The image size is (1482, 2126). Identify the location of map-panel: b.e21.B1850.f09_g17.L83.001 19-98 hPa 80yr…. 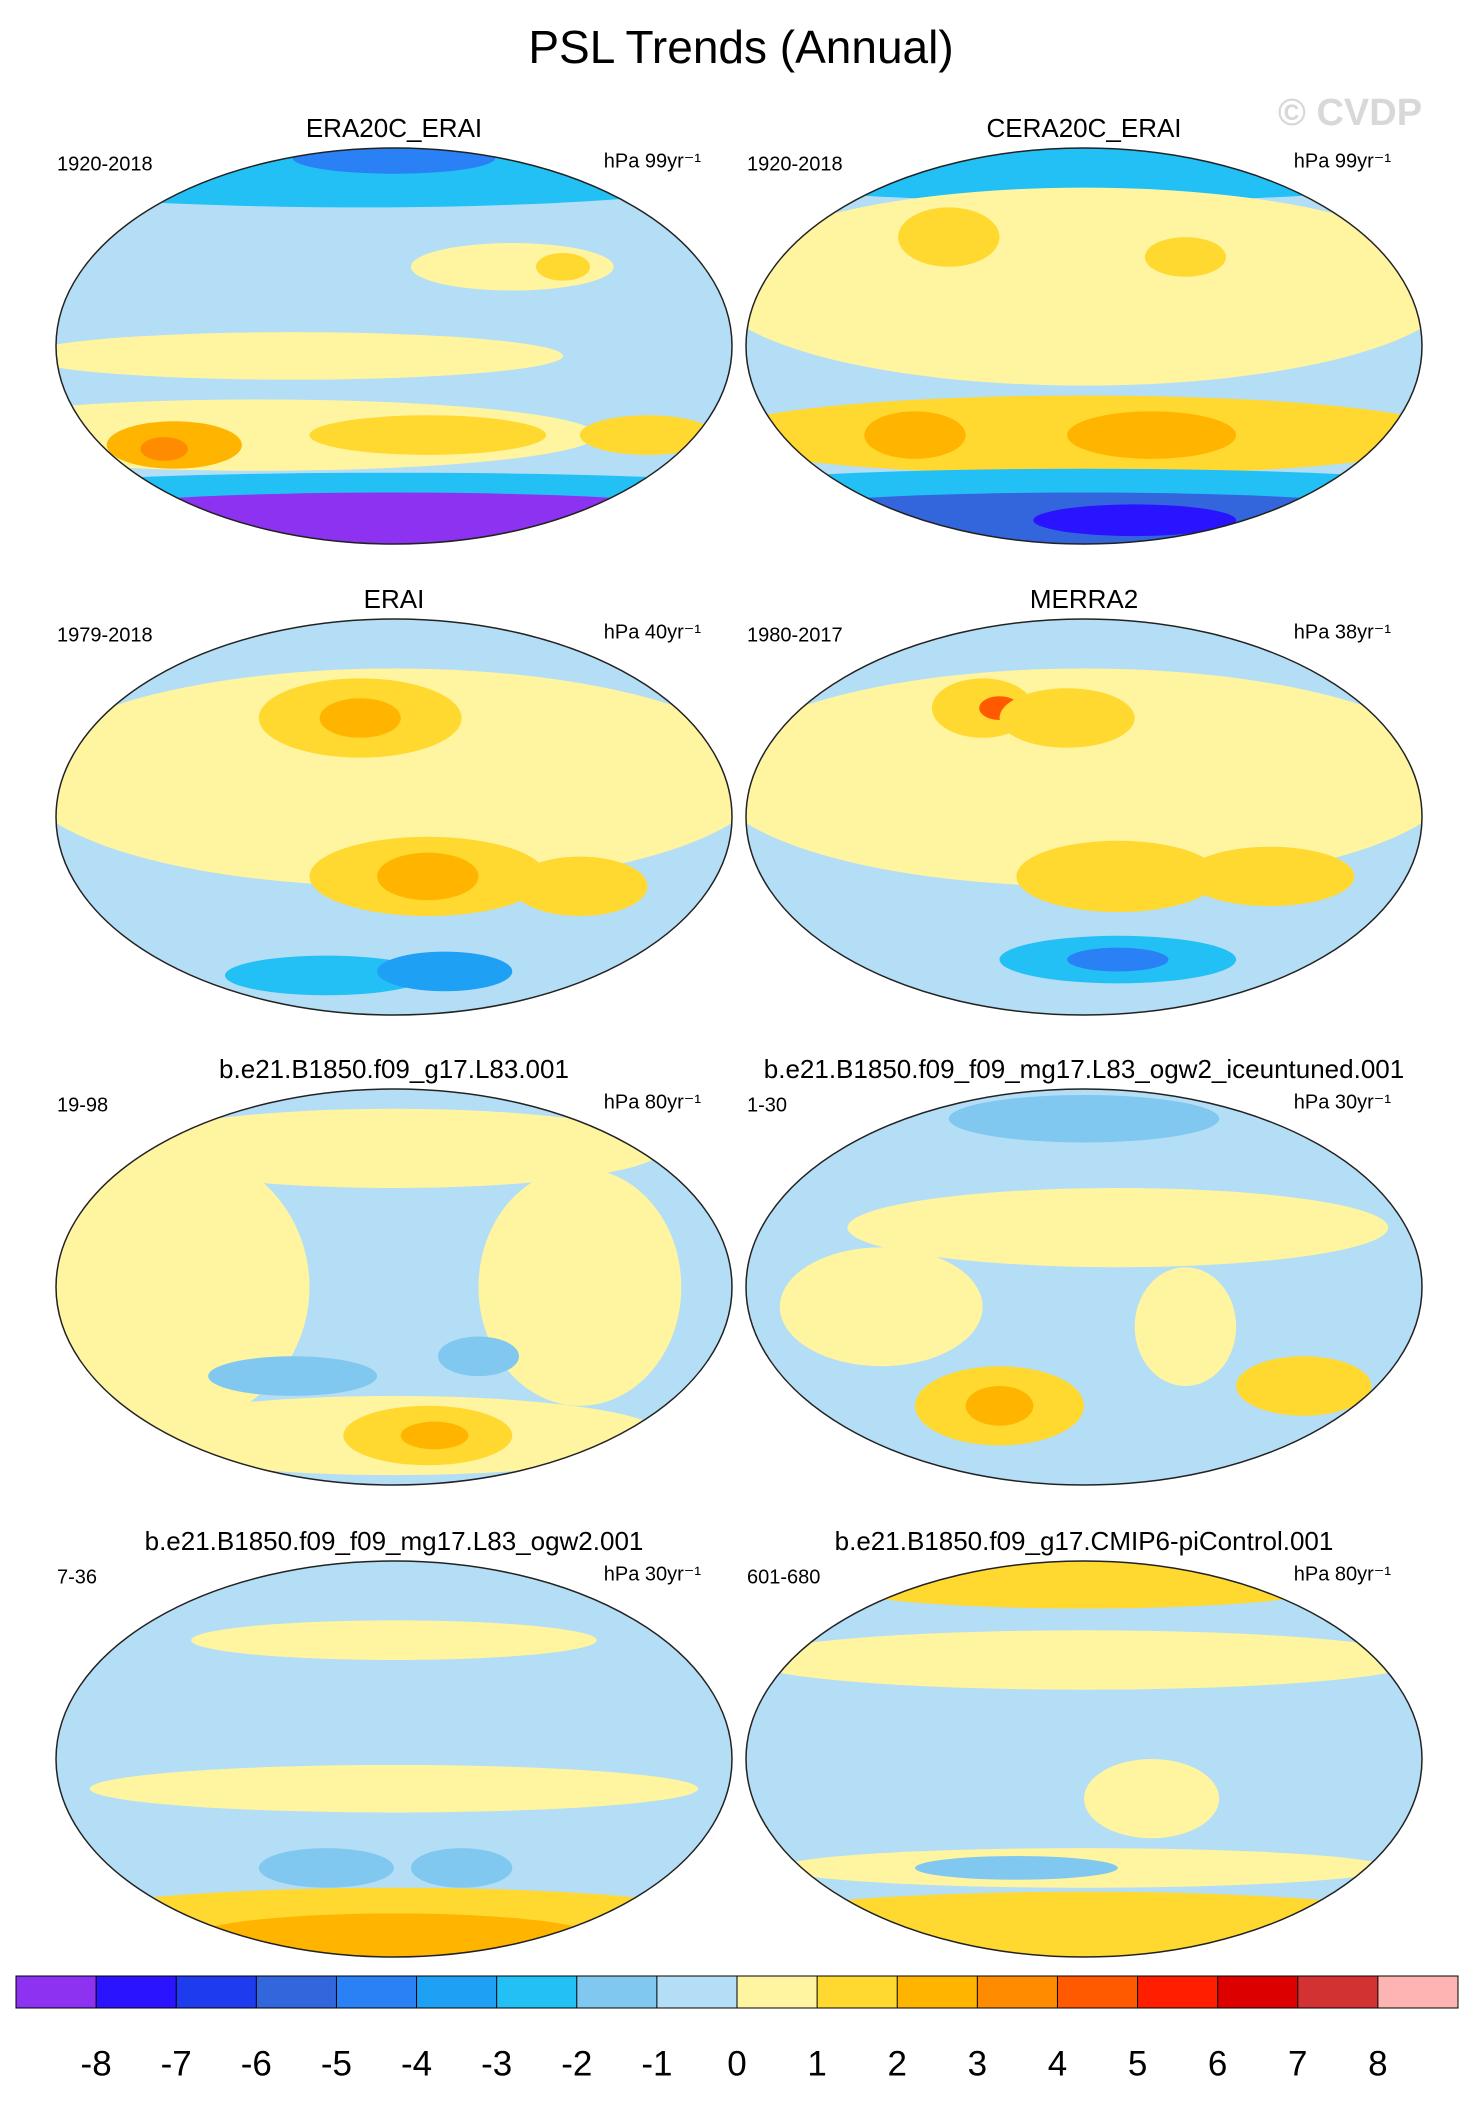
(394, 1270).